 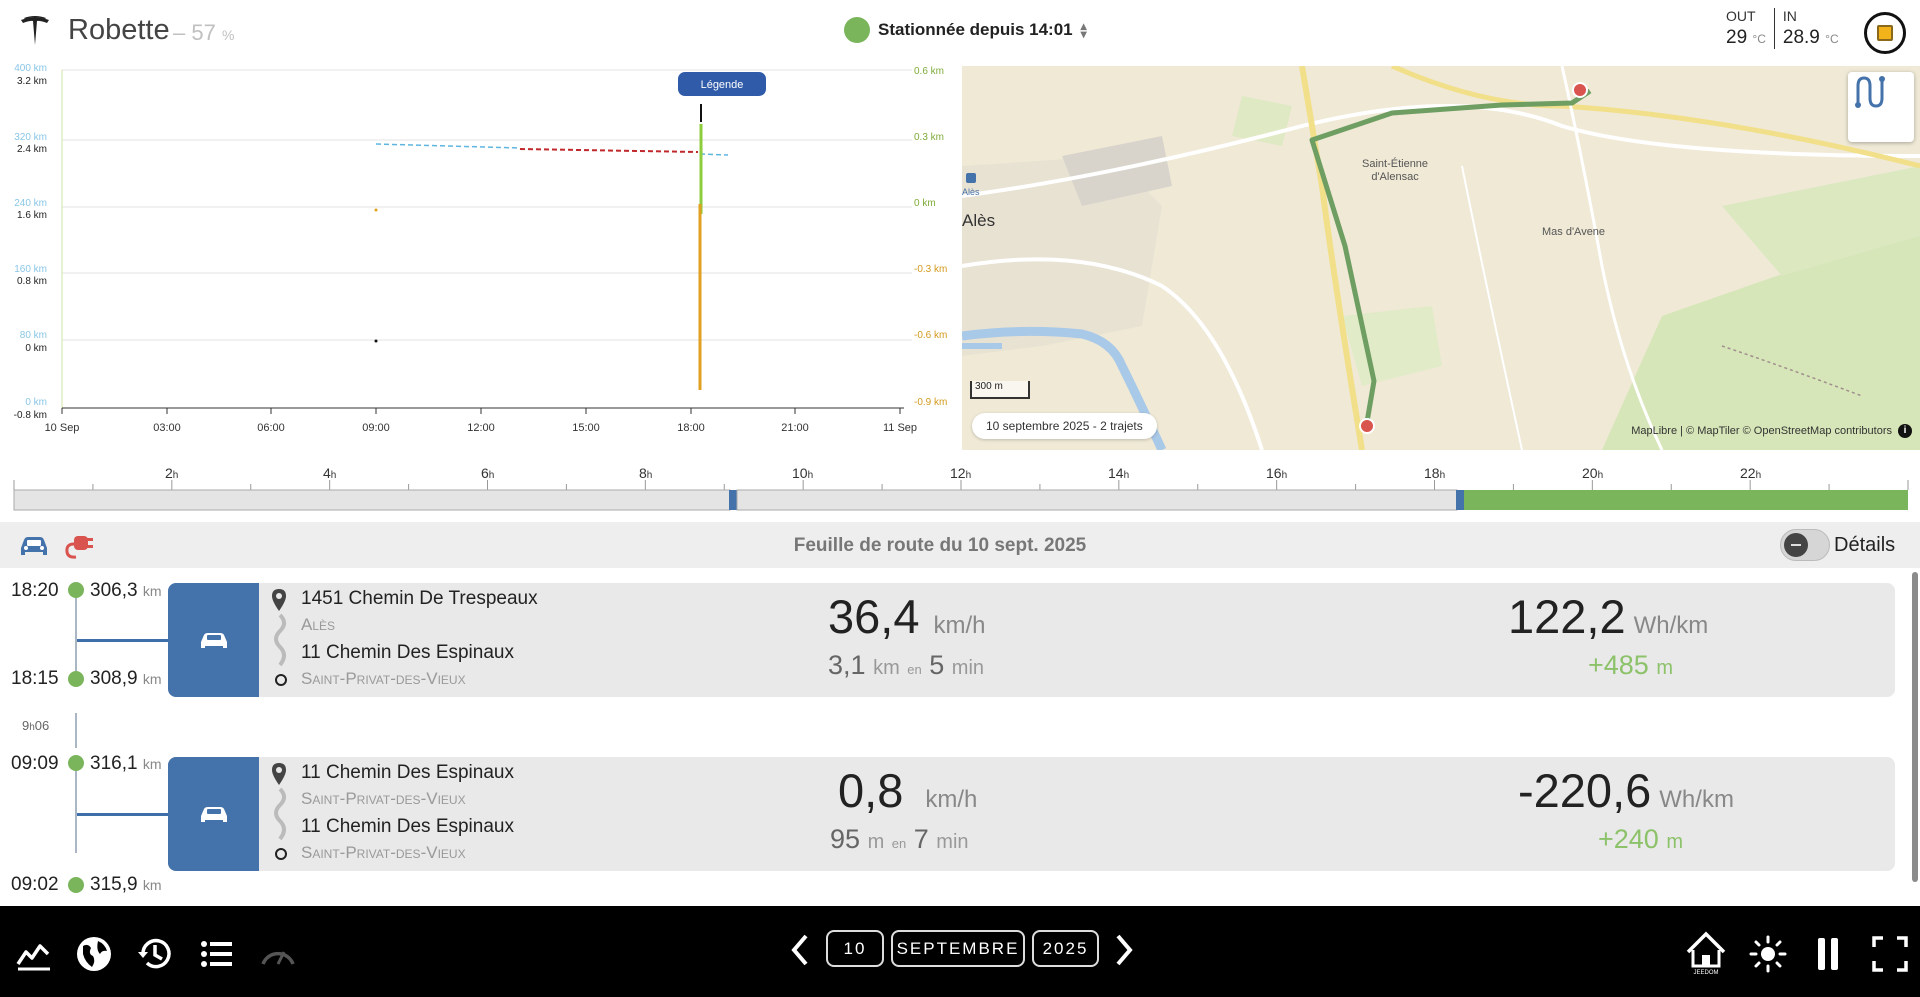 I want to click on route-squiggle-icon, so click(x=280, y=640).